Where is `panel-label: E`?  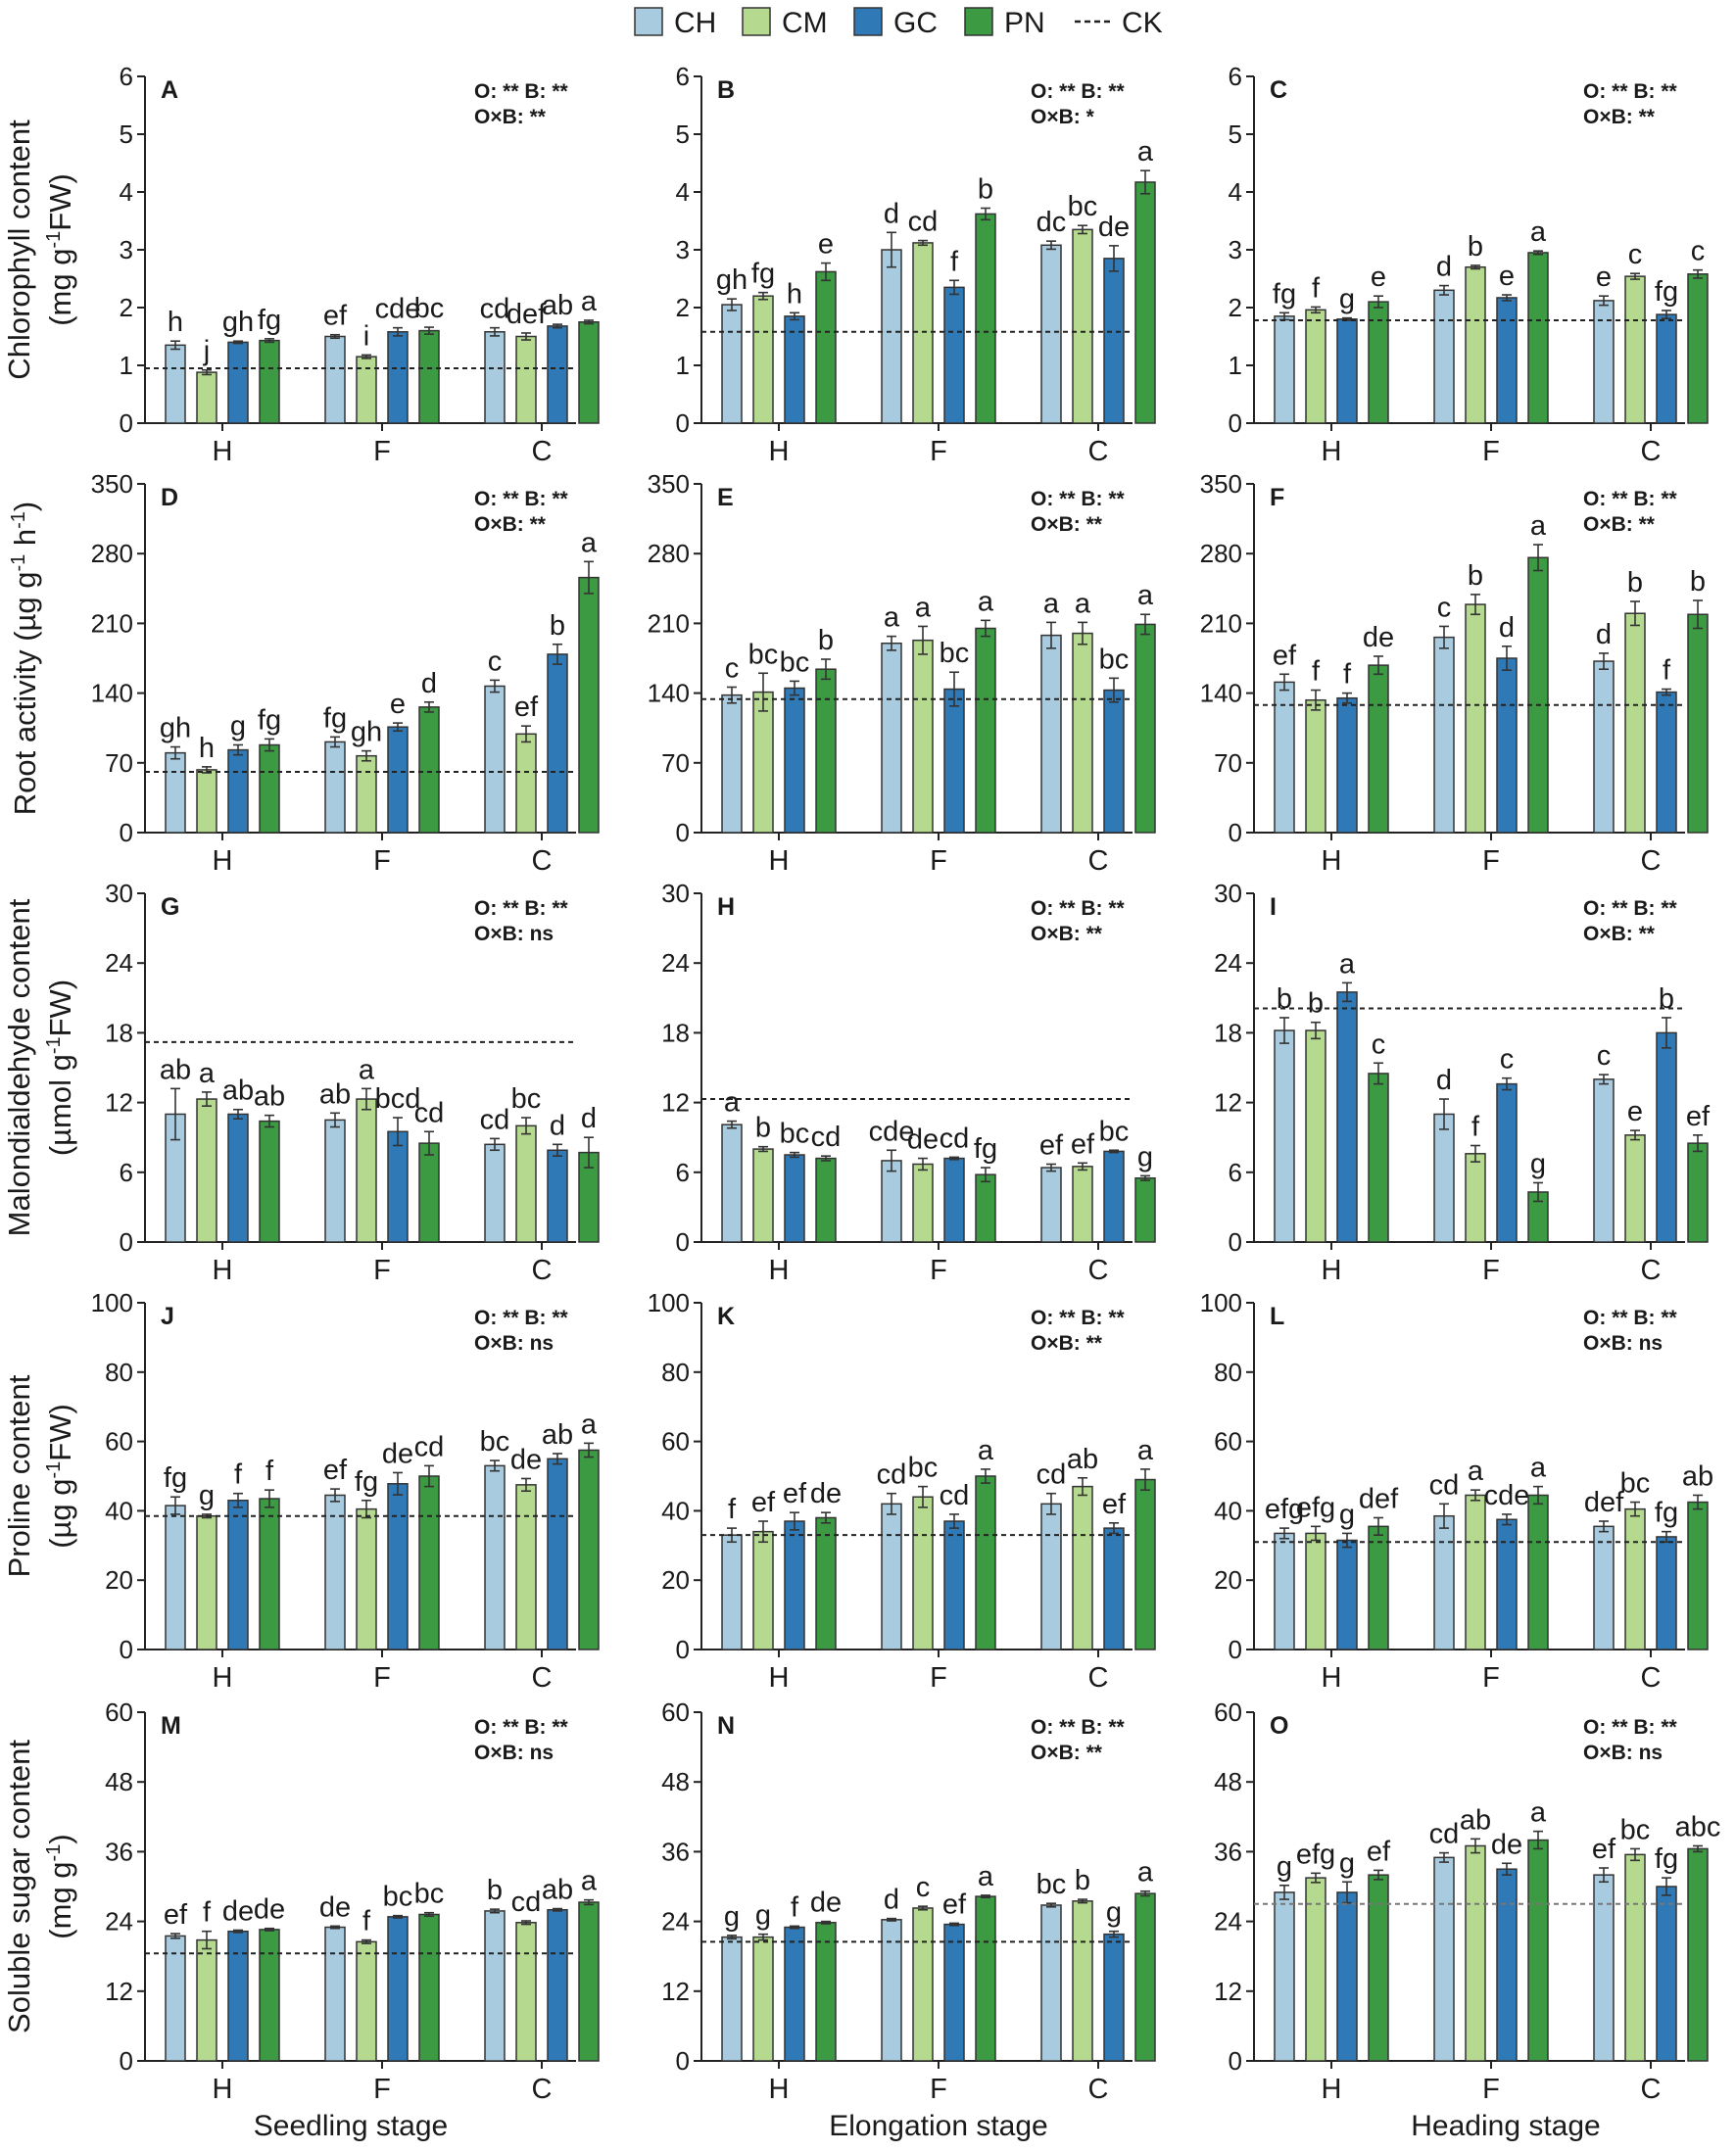 panel-label: E is located at coordinates (726, 498).